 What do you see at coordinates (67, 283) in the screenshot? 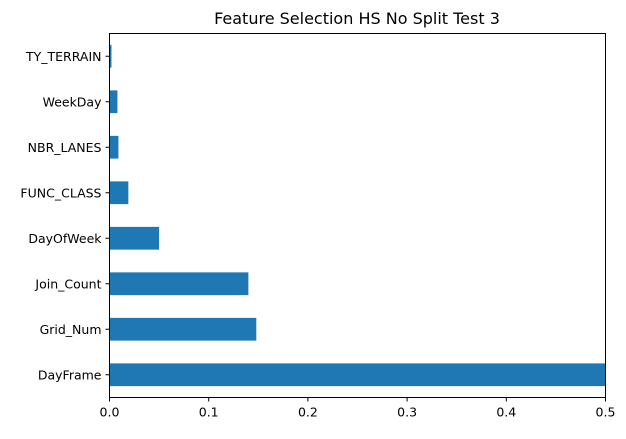
I see `y-tick-label: Join_Count` at bounding box center [67, 283].